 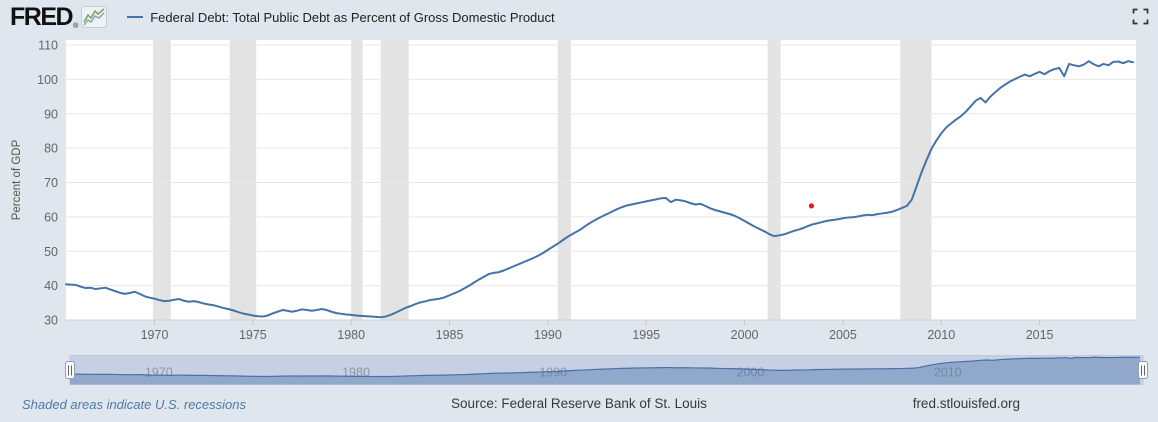 What do you see at coordinates (843, 335) in the screenshot?
I see `x-tick-label: 2005` at bounding box center [843, 335].